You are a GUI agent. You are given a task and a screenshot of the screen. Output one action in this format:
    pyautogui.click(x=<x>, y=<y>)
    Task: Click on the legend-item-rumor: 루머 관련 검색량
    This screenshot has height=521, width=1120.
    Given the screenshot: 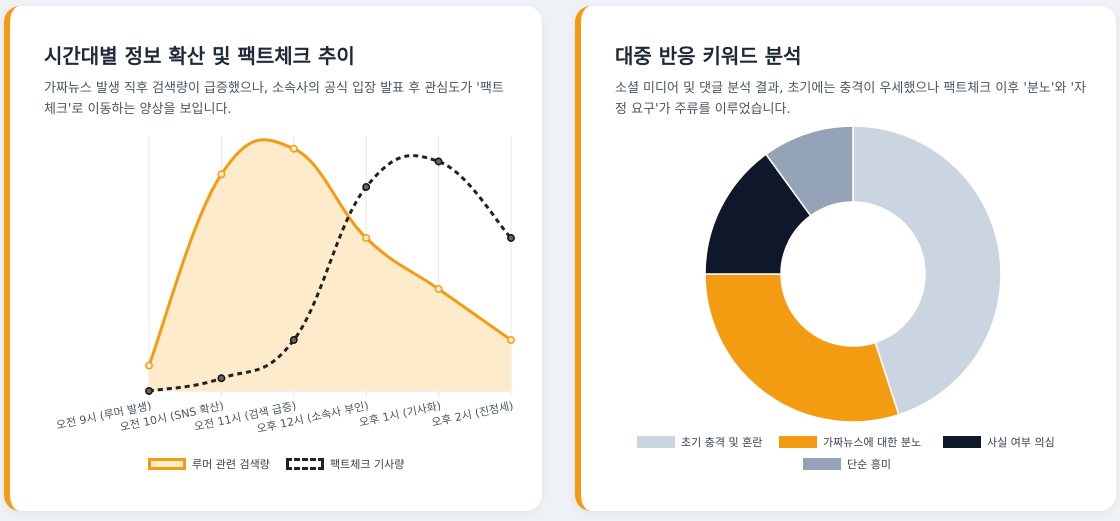 What is the action you would take?
    pyautogui.click(x=209, y=464)
    